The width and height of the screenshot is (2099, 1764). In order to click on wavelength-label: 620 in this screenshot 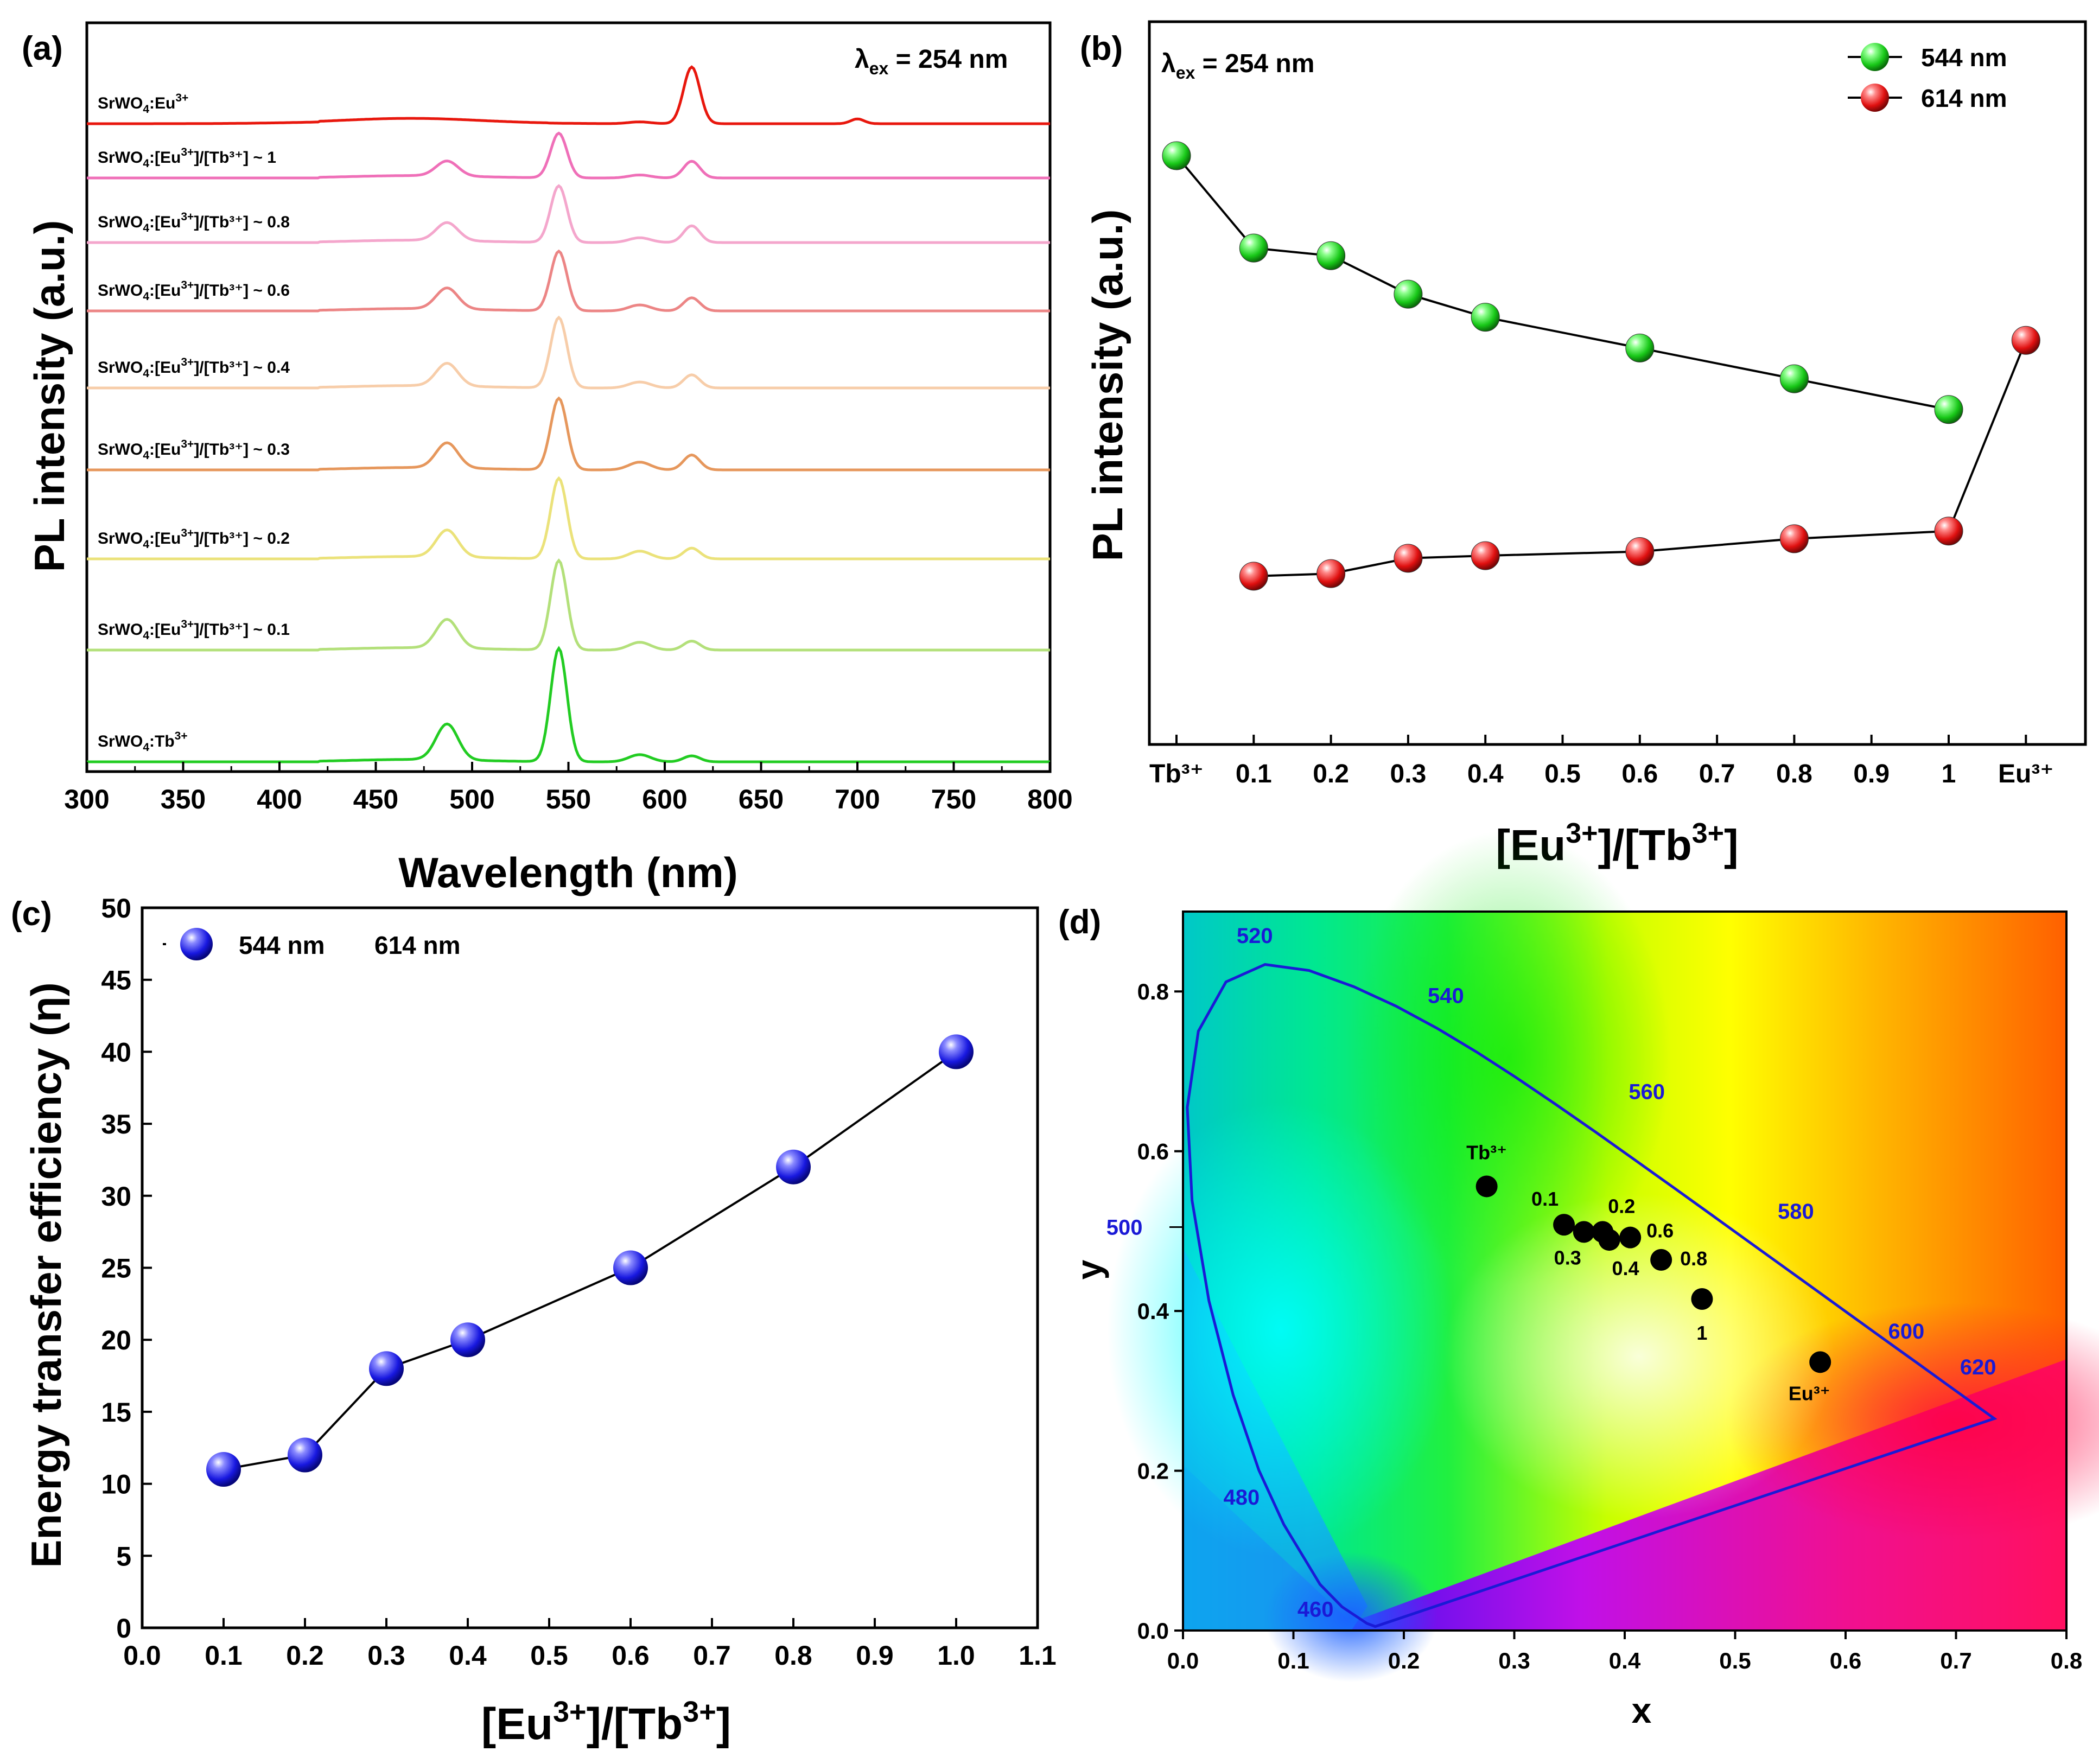, I will do `click(1978, 1367)`.